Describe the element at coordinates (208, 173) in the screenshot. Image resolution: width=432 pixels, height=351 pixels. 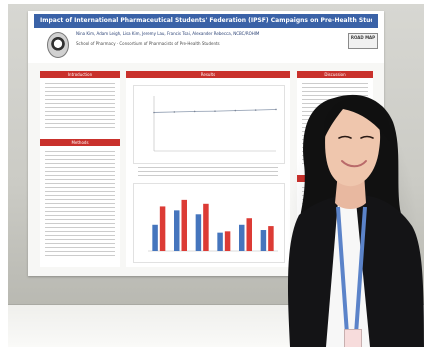
I see `results-text` at that location.